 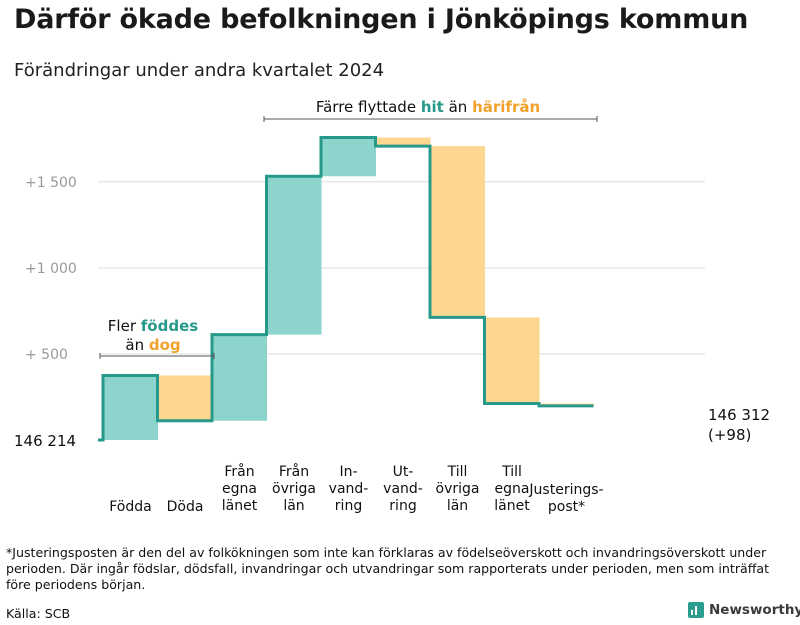 What do you see at coordinates (565, 490) in the screenshot?
I see `category-label: Justerings-` at bounding box center [565, 490].